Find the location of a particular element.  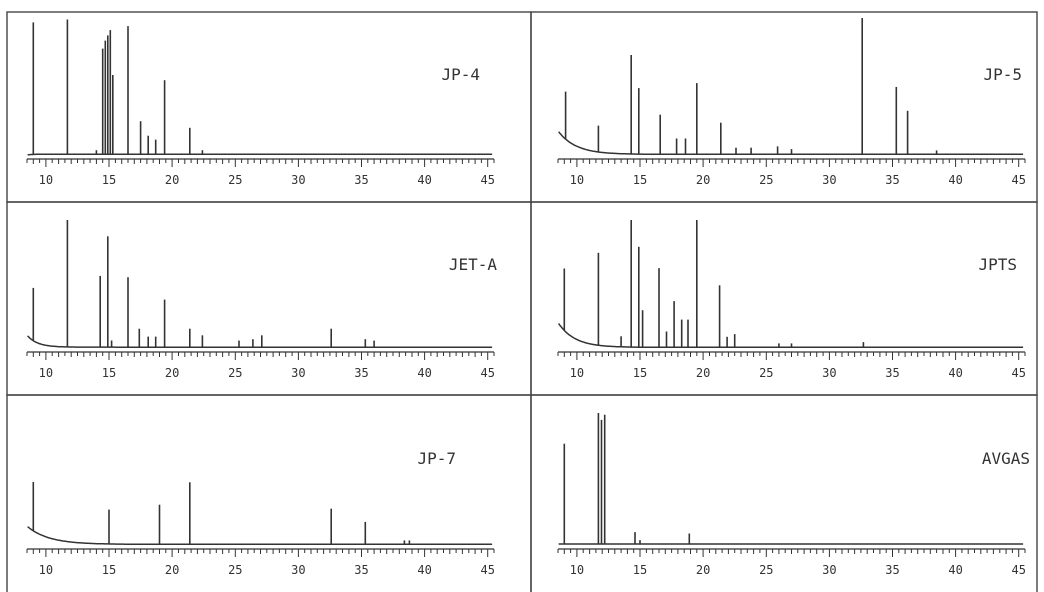

panel-label: JP-4 is located at coordinates (460, 74).